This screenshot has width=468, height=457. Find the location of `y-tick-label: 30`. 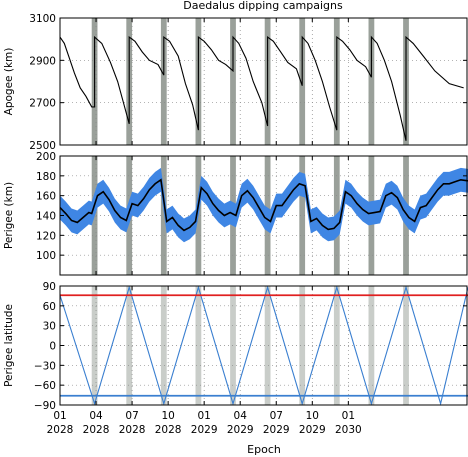

y-tick-label: 30 is located at coordinates (49, 327).